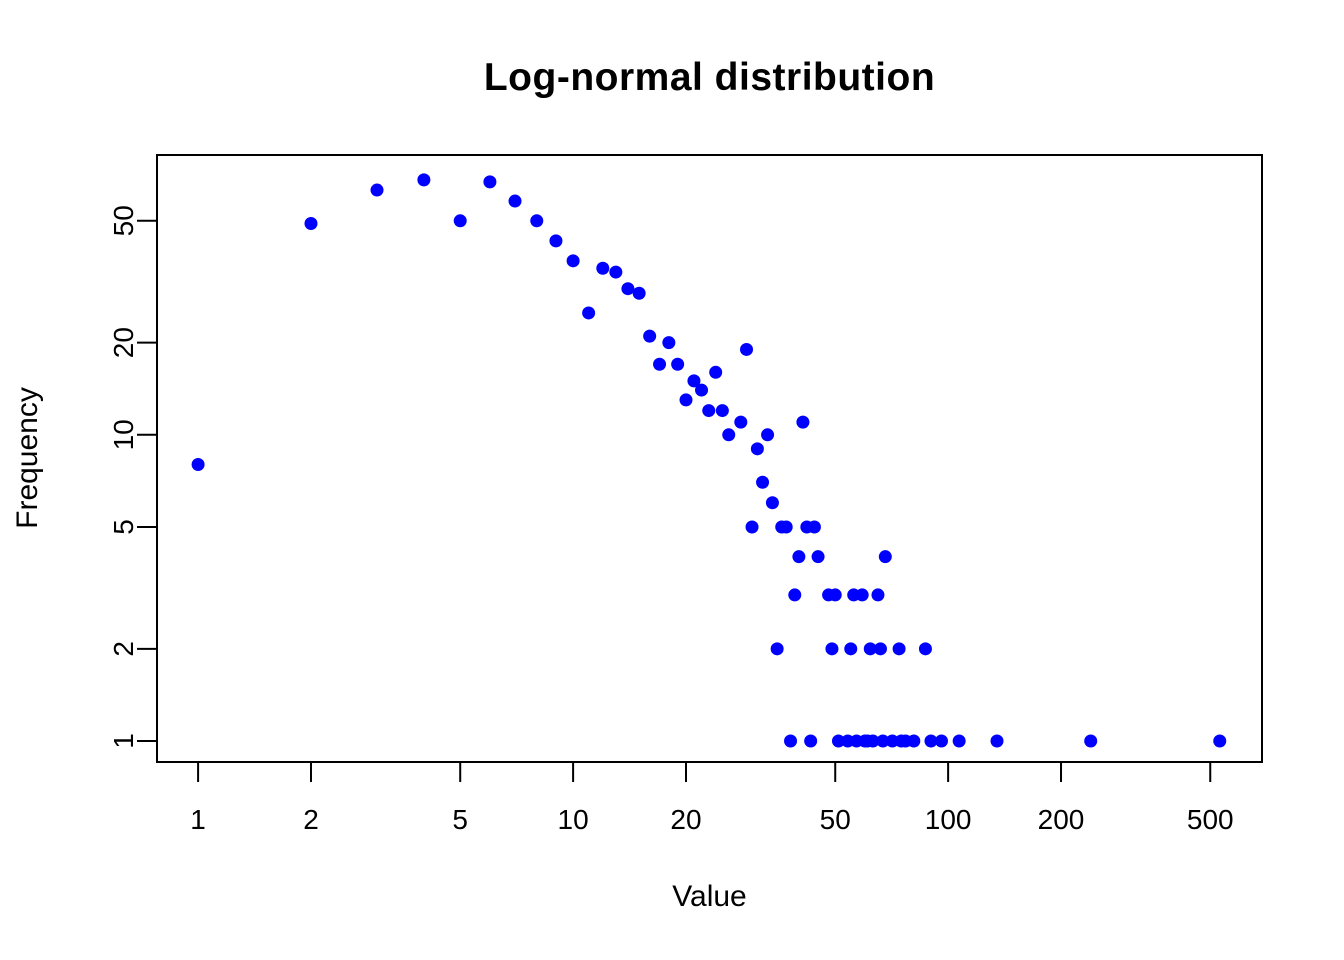 The image size is (1344, 960). I want to click on y-tick-label: 50, so click(123, 220).